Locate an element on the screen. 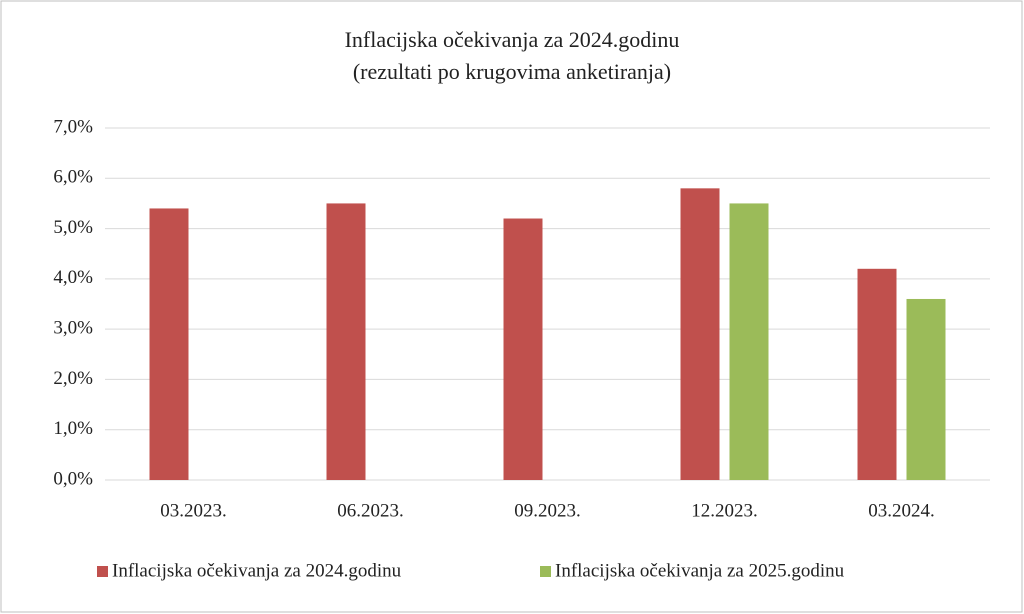  y-tick-label: 6,0% is located at coordinates (73, 177).